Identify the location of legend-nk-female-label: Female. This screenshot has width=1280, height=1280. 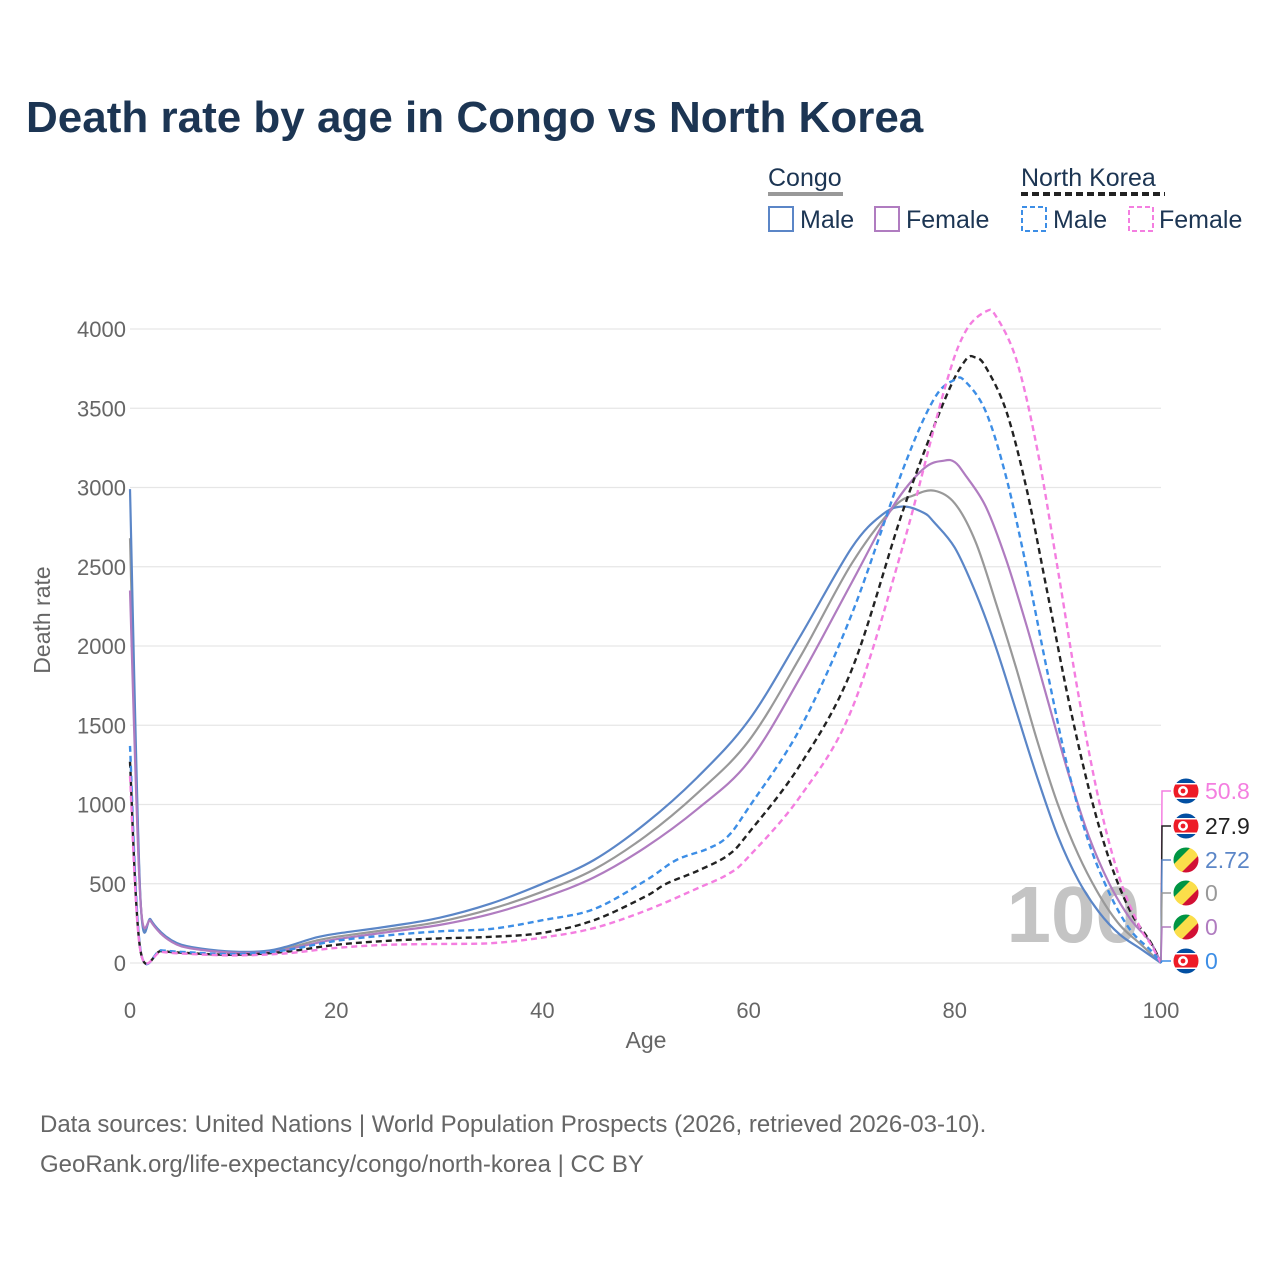
(1200, 220).